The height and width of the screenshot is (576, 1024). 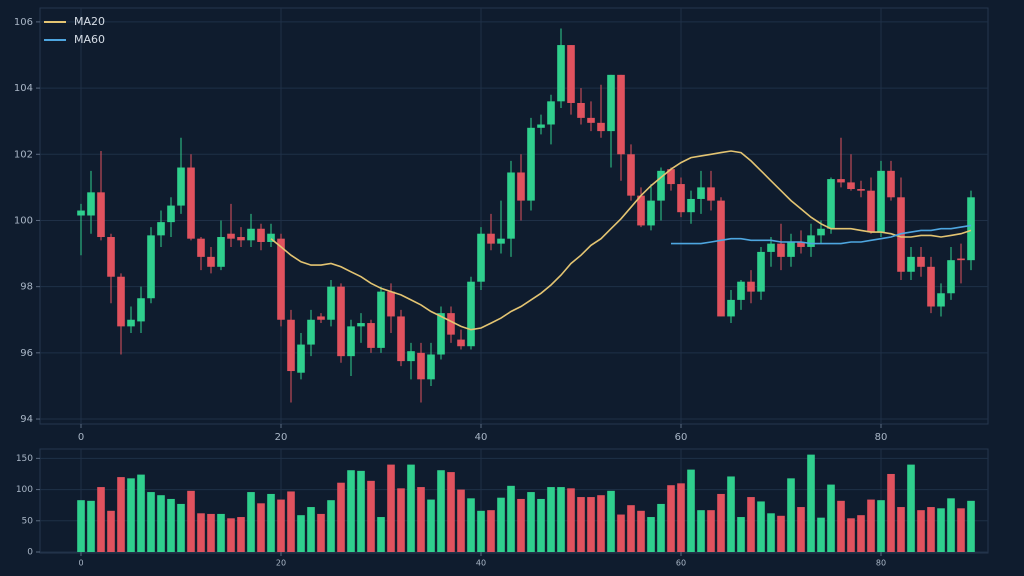 I want to click on y-tick-label: 96, so click(x=26, y=353).